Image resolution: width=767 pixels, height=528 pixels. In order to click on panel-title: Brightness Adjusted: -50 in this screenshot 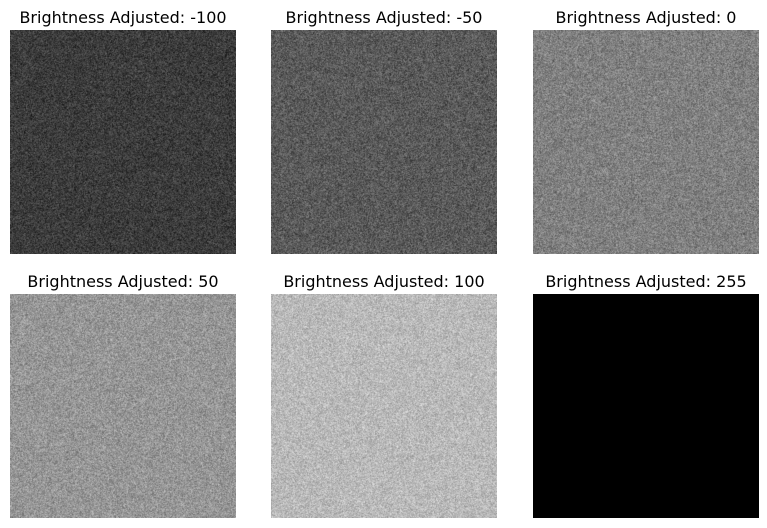, I will do `click(384, 17)`.